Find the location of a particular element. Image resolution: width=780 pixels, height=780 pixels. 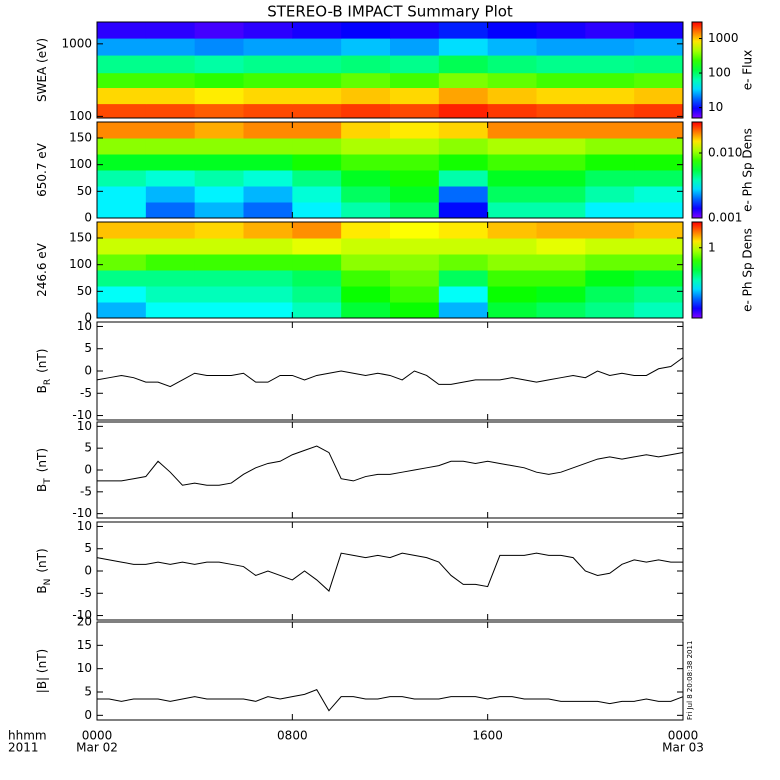

y-tick-label: 20 is located at coordinates (84, 622).